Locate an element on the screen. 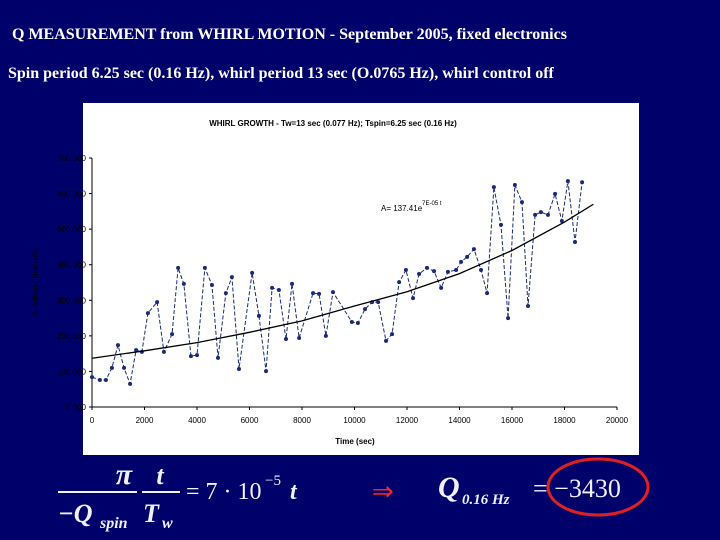 The height and width of the screenshot is (540, 720). eq-rhs: = 7 · 10 is located at coordinates (224, 492).